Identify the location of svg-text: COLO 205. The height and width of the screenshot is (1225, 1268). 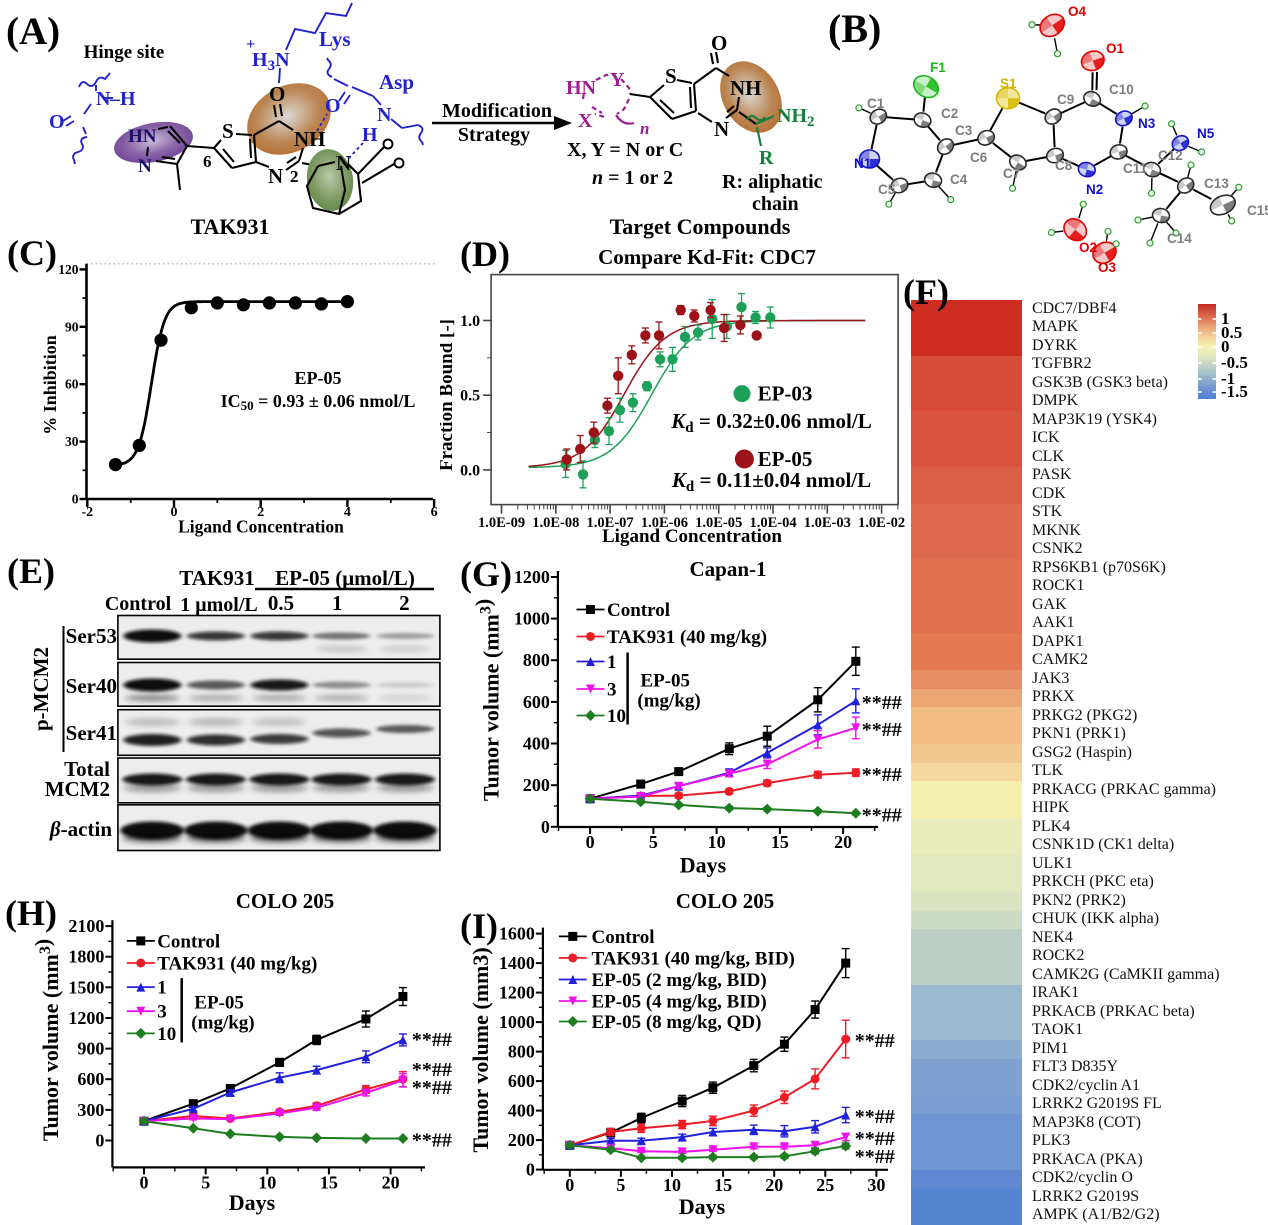
(725, 901).